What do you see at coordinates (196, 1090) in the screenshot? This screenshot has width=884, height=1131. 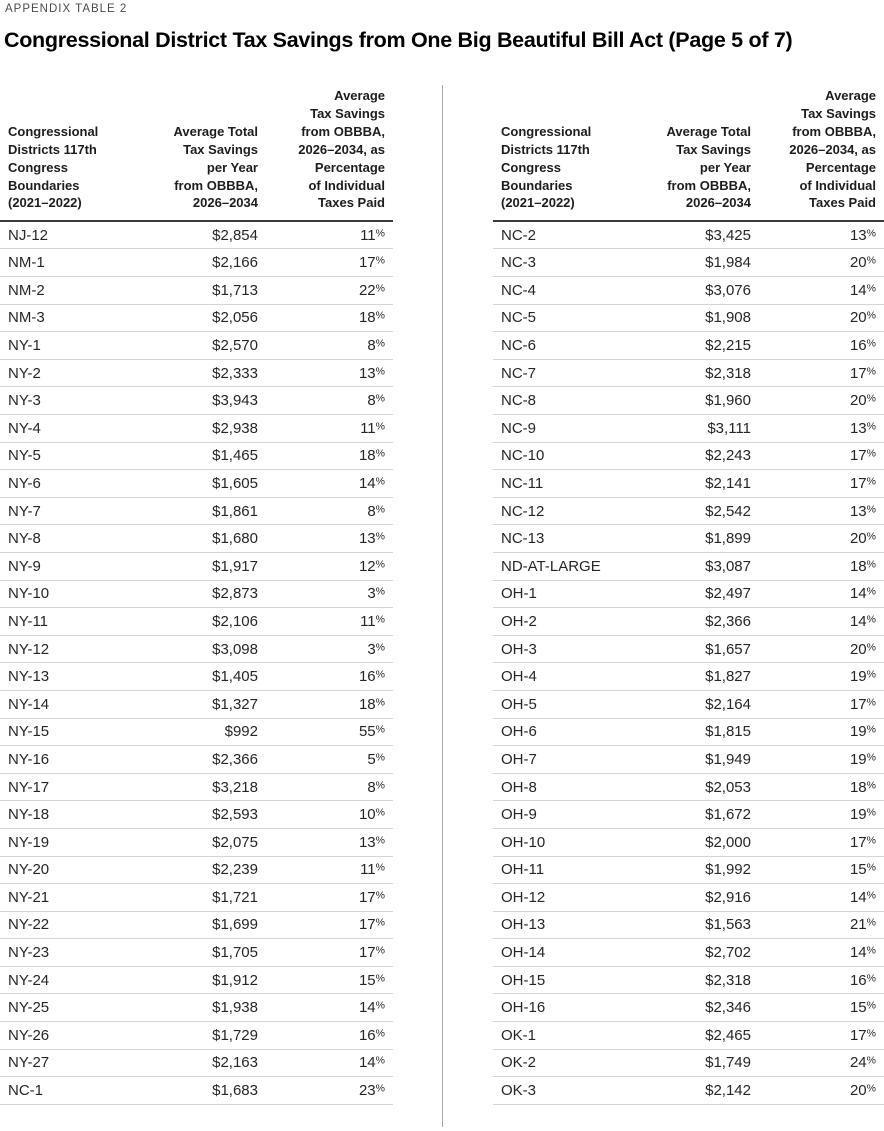 I see `savings-cell: $1,683` at bounding box center [196, 1090].